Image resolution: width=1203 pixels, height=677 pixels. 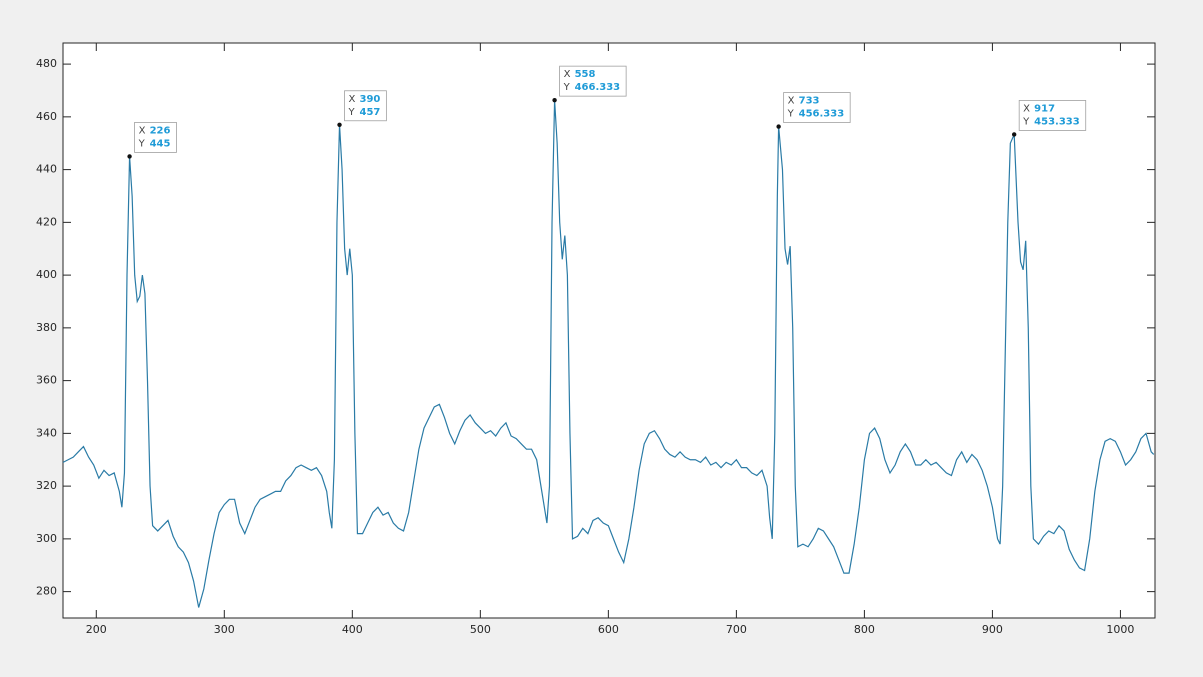 What do you see at coordinates (160, 130) in the screenshot?
I see `datatip-x-value: 226` at bounding box center [160, 130].